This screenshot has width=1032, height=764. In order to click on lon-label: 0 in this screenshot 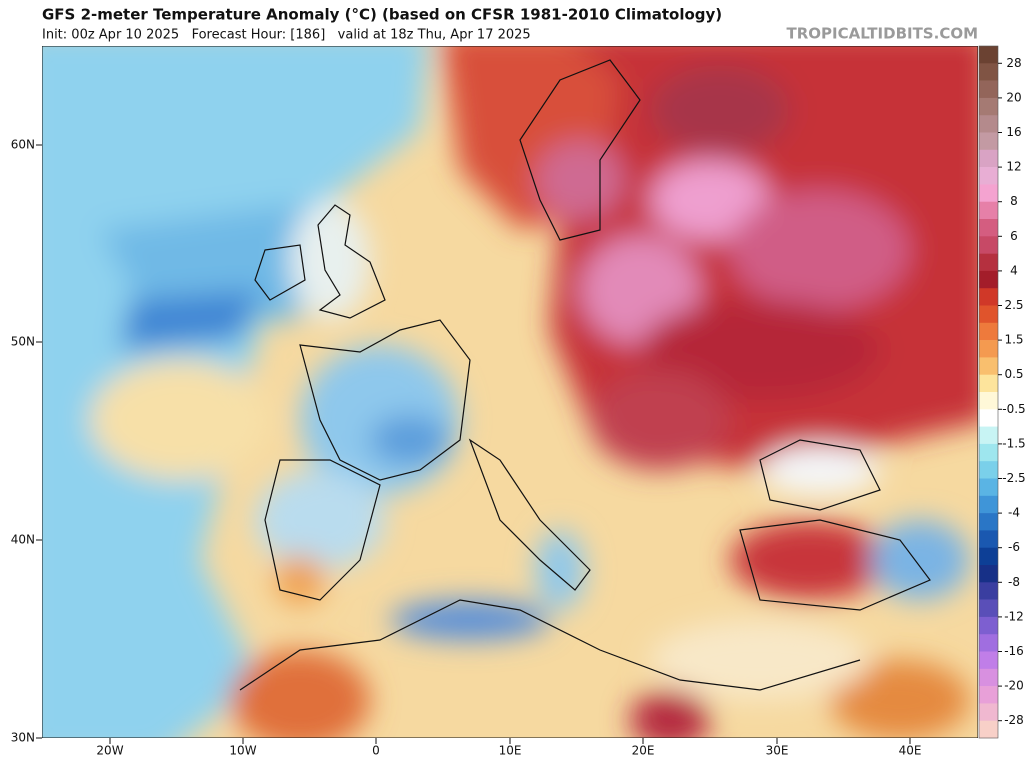, I will do `click(376, 751)`.